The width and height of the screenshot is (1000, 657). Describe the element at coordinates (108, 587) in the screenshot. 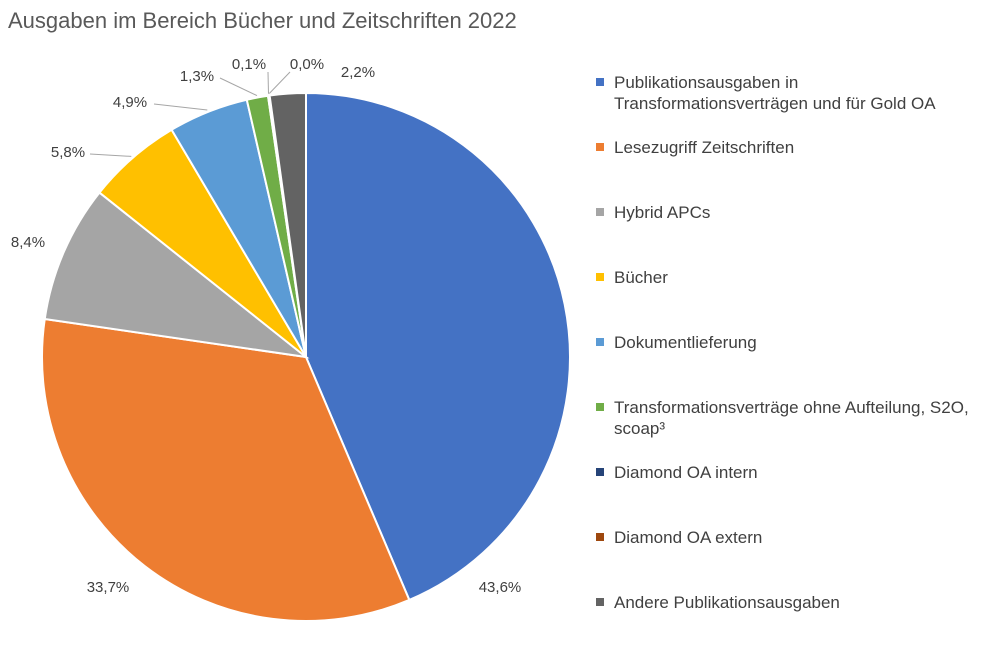

I see `data-label-lesezugriff-zeitschriften: 33,7%` at that location.